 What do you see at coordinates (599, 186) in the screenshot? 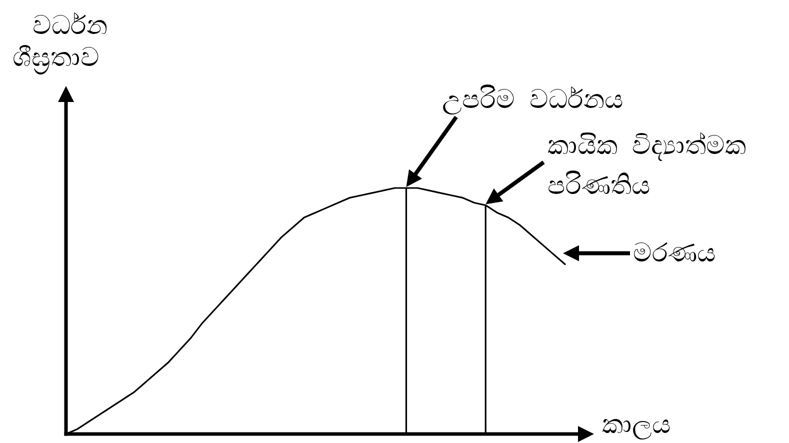
I see `annotation: පරිණතිය` at bounding box center [599, 186].